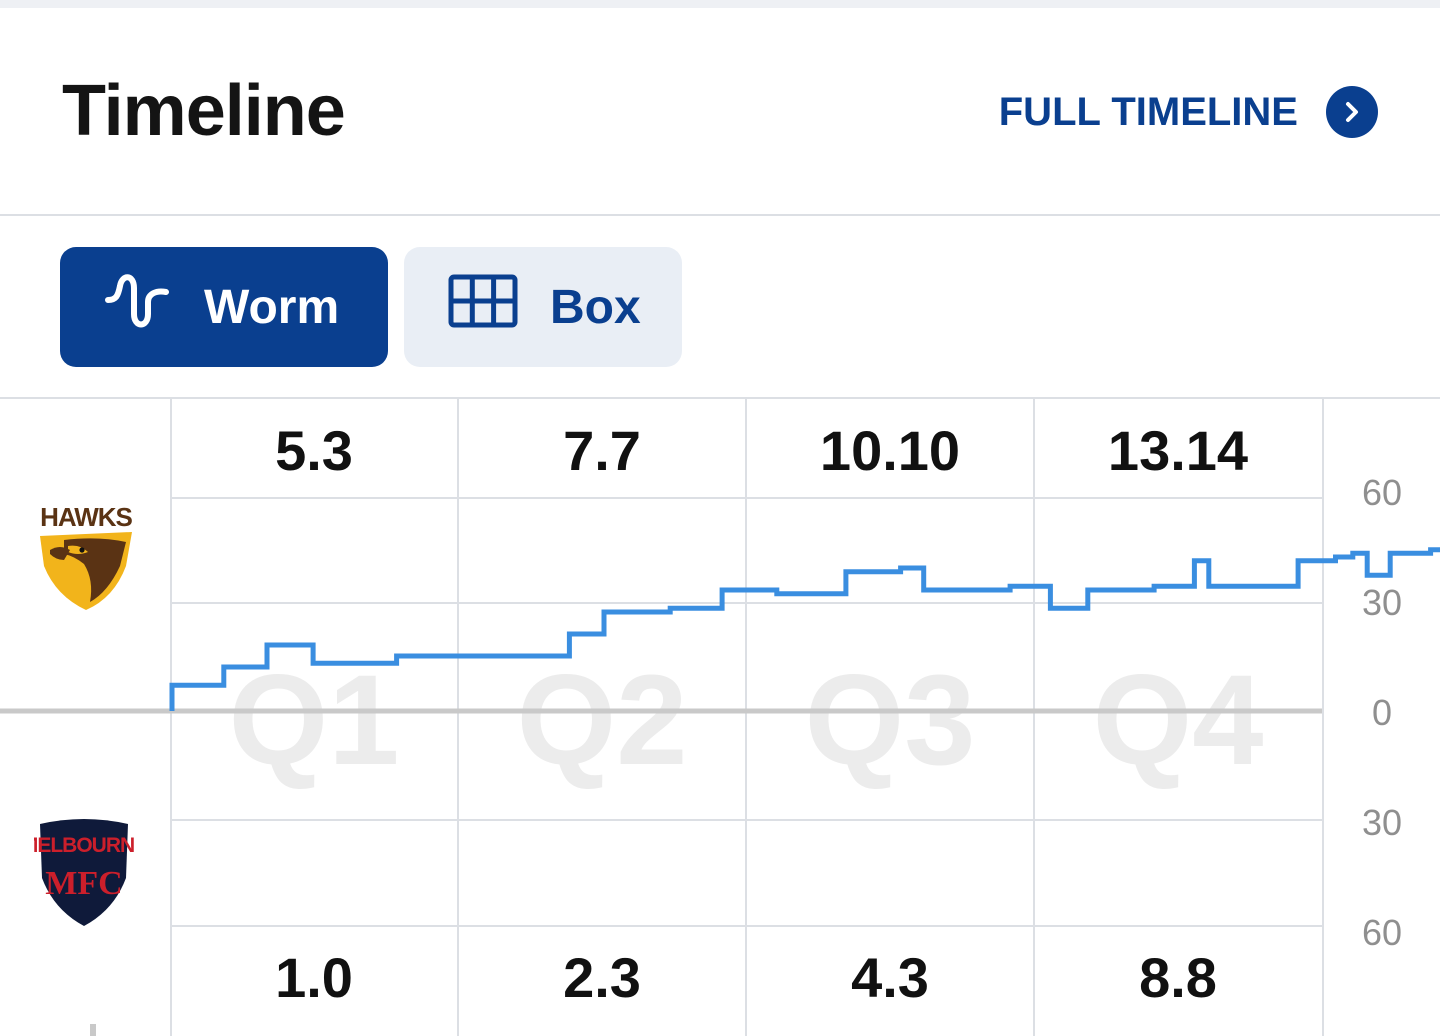 This screenshot has height=1036, width=1440. What do you see at coordinates (272, 307) in the screenshot?
I see `tab-worm-label: Worm` at bounding box center [272, 307].